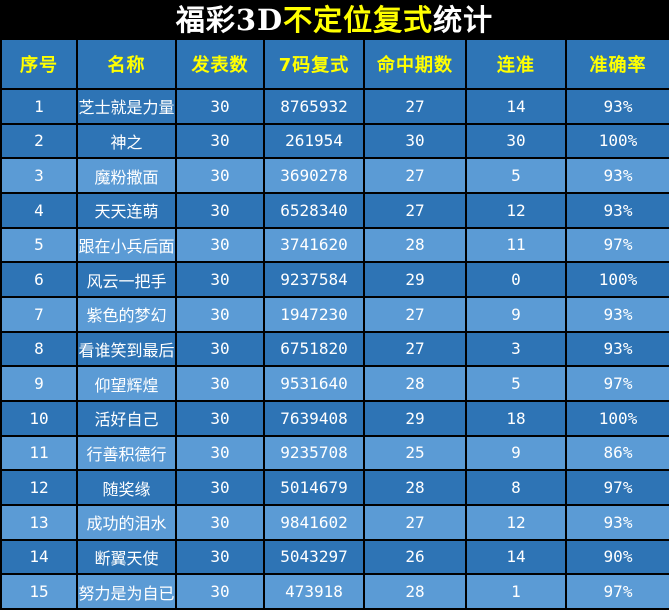 Image resolution: width=669 pixels, height=610 pixels. I want to click on table-row: 8 看谁笑到最后 30 6751820 27 3 93%, so click(334, 349).